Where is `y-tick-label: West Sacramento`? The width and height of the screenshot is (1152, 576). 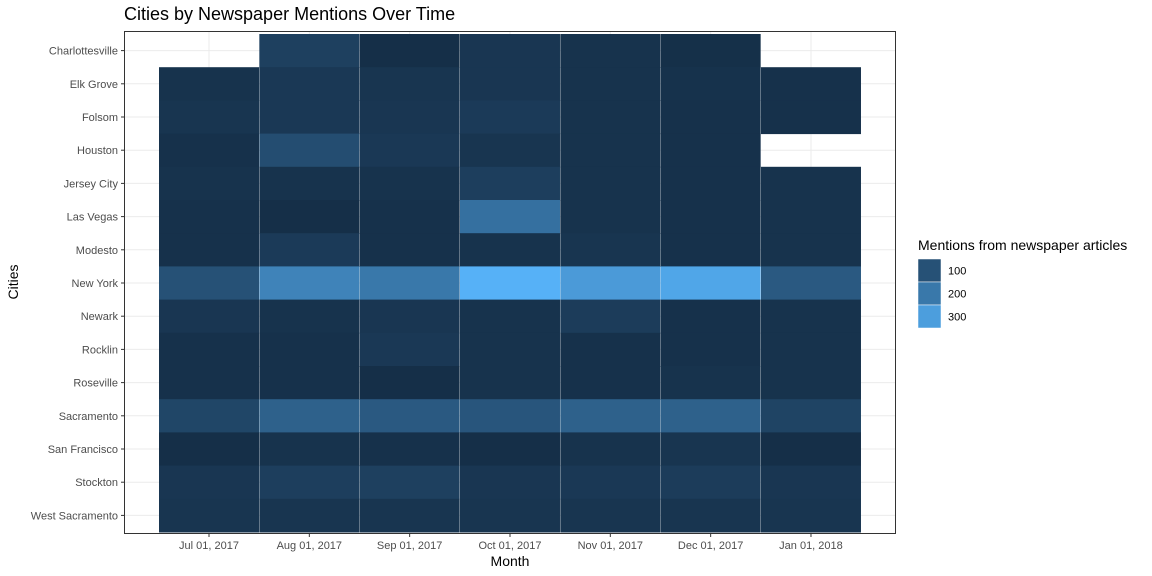 y-tick-label: West Sacramento is located at coordinates (74, 516).